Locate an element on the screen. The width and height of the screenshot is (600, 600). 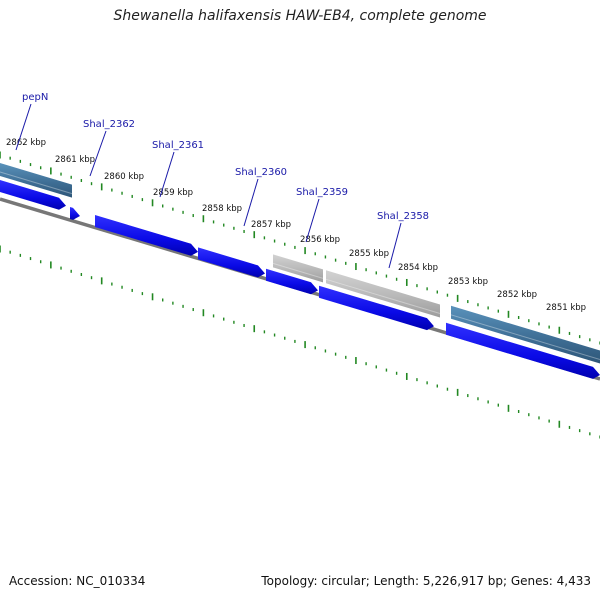
gene-label: Shal_2362 is located at coordinates (109, 124).